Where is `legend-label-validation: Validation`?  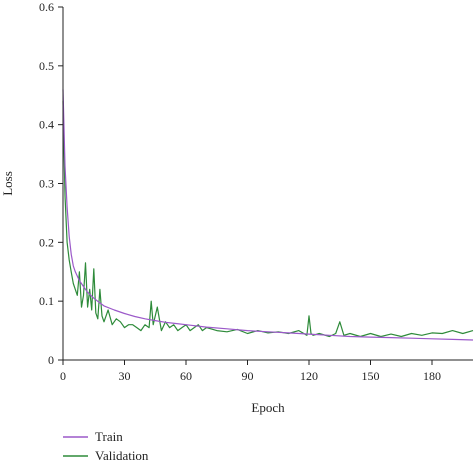
legend-label-validation: Validation is located at coordinates (122, 455).